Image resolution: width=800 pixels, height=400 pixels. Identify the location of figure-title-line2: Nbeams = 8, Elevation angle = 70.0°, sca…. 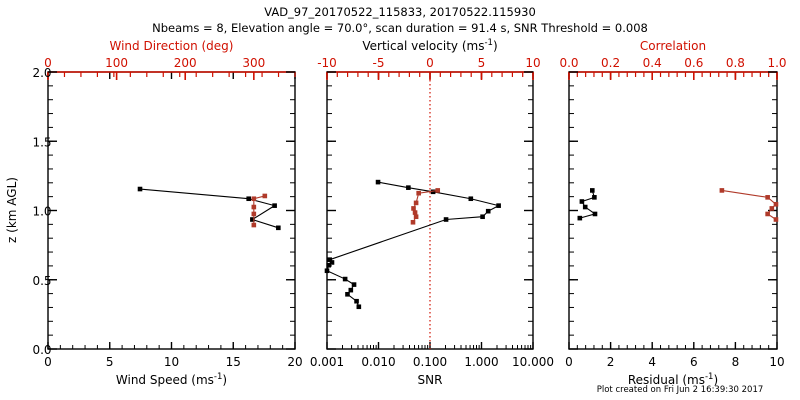
(400, 28).